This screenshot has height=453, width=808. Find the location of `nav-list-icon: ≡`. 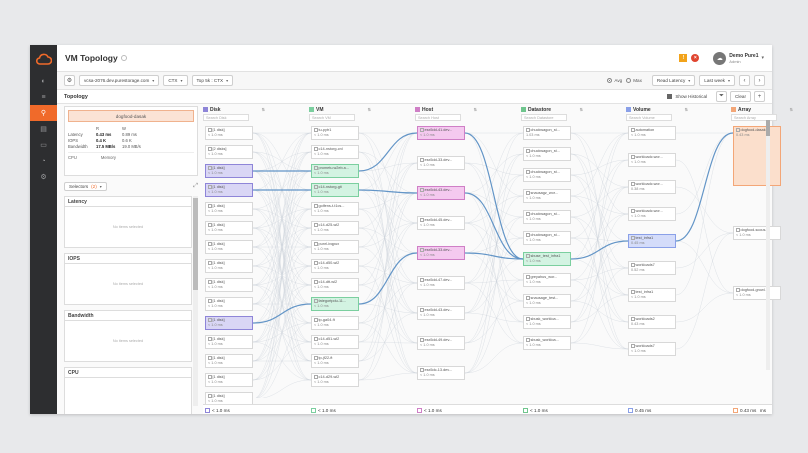

nav-list-icon: ≡ is located at coordinates (43, 97).